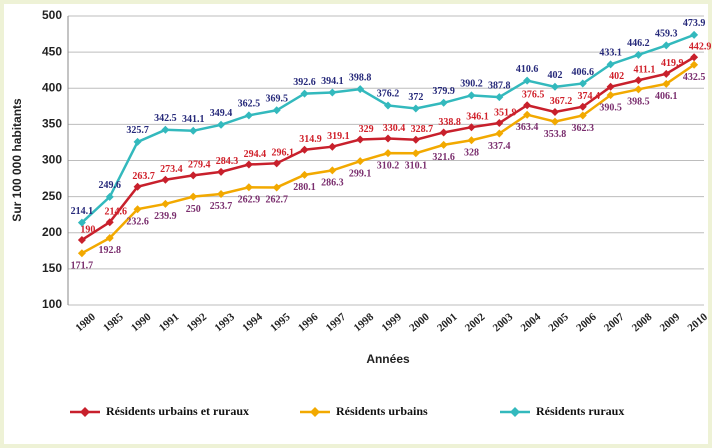  What do you see at coordinates (310, 139) in the screenshot?
I see `data-label: 314.9` at bounding box center [310, 139].